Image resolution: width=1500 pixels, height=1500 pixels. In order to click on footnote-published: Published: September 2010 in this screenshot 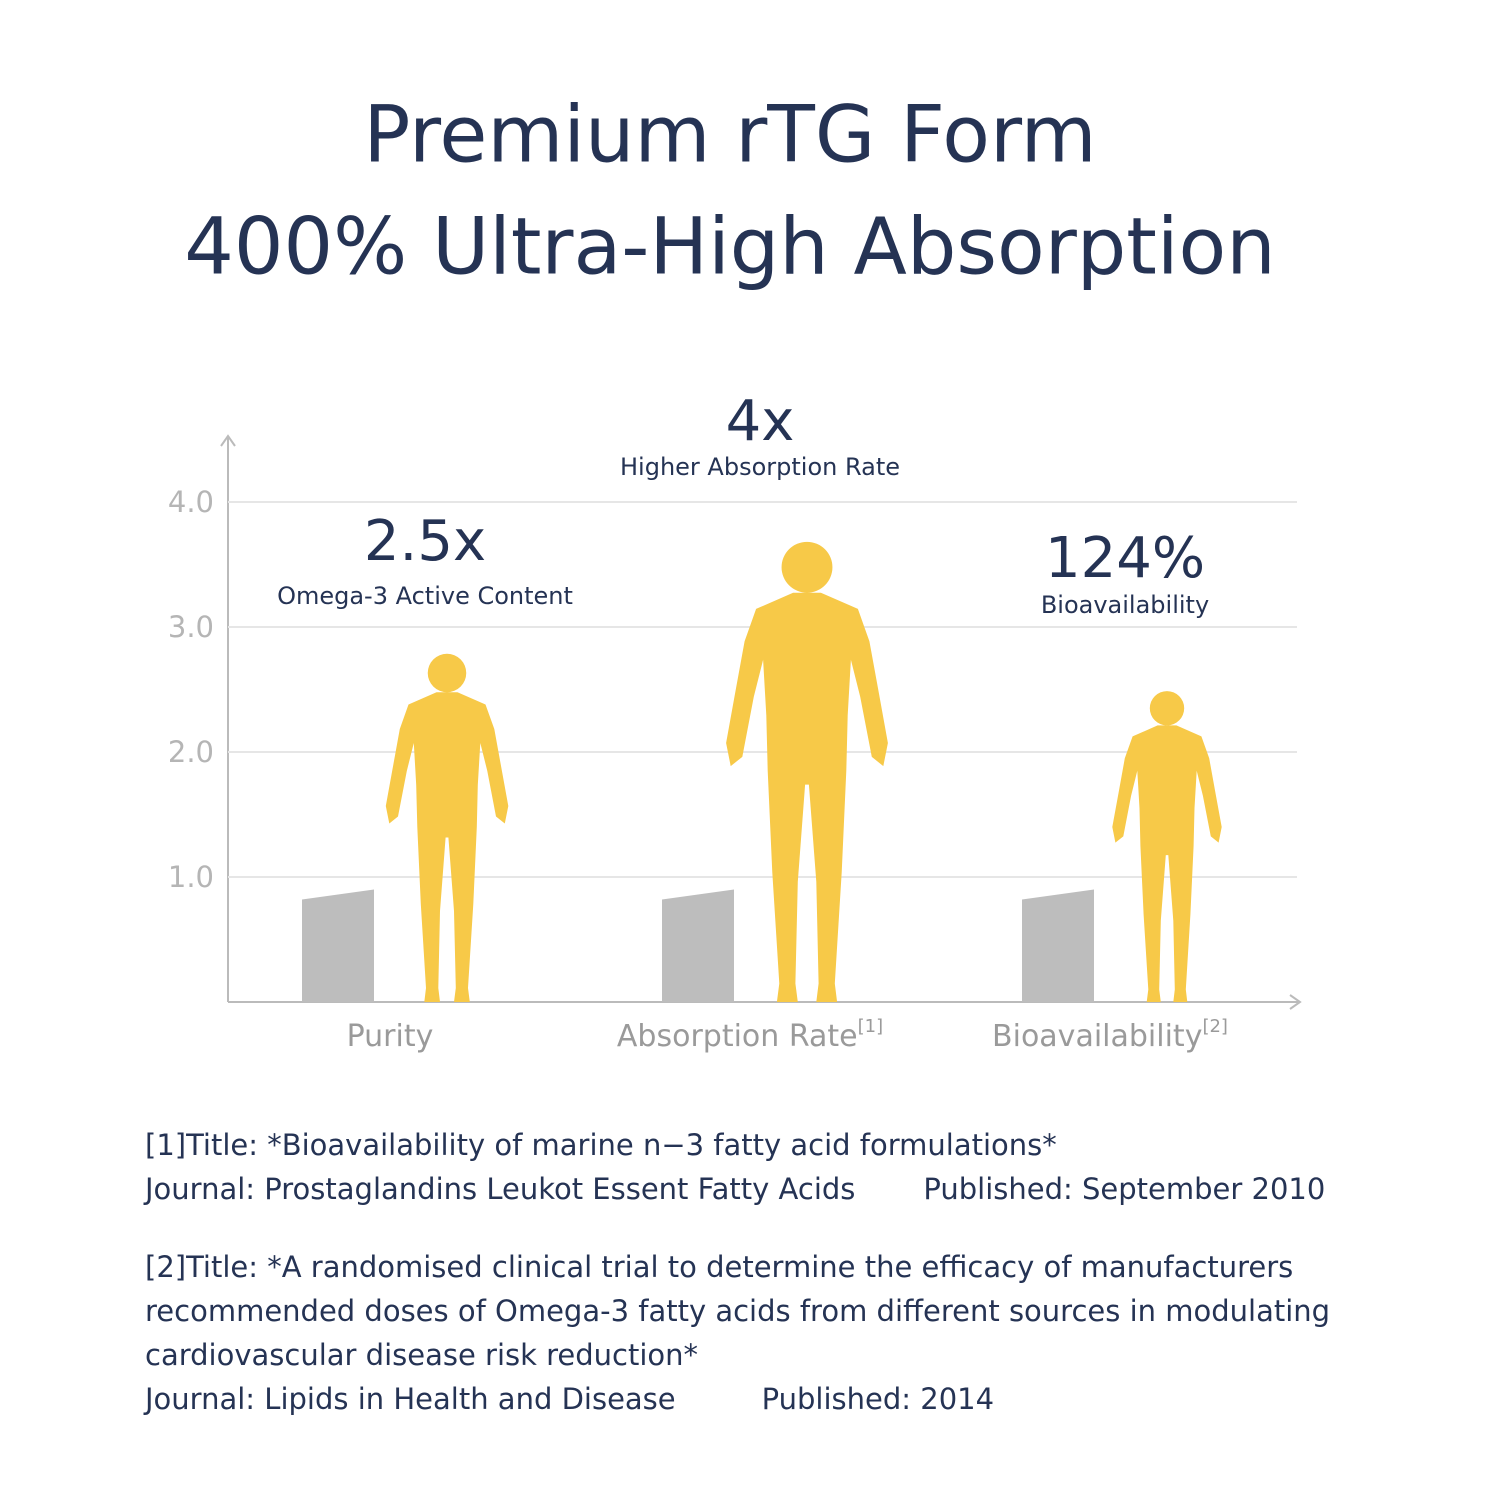, I will do `click(1124, 1189)`.